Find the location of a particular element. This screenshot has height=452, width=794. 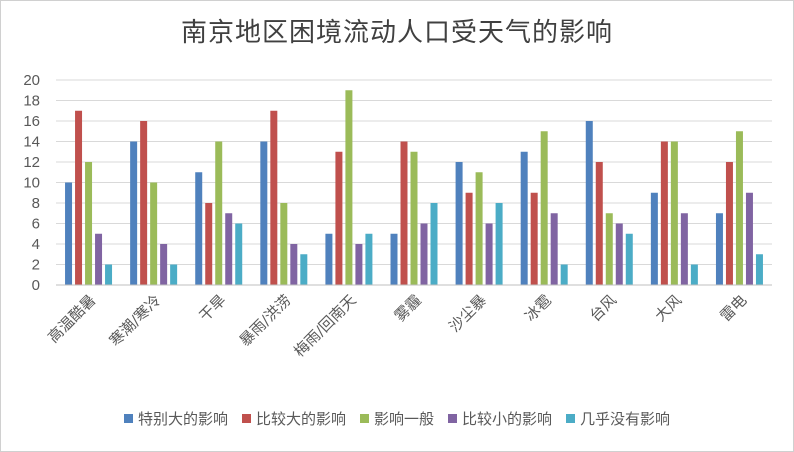

x-tick-label: 寒潮/寒冷 is located at coordinates (135, 320).